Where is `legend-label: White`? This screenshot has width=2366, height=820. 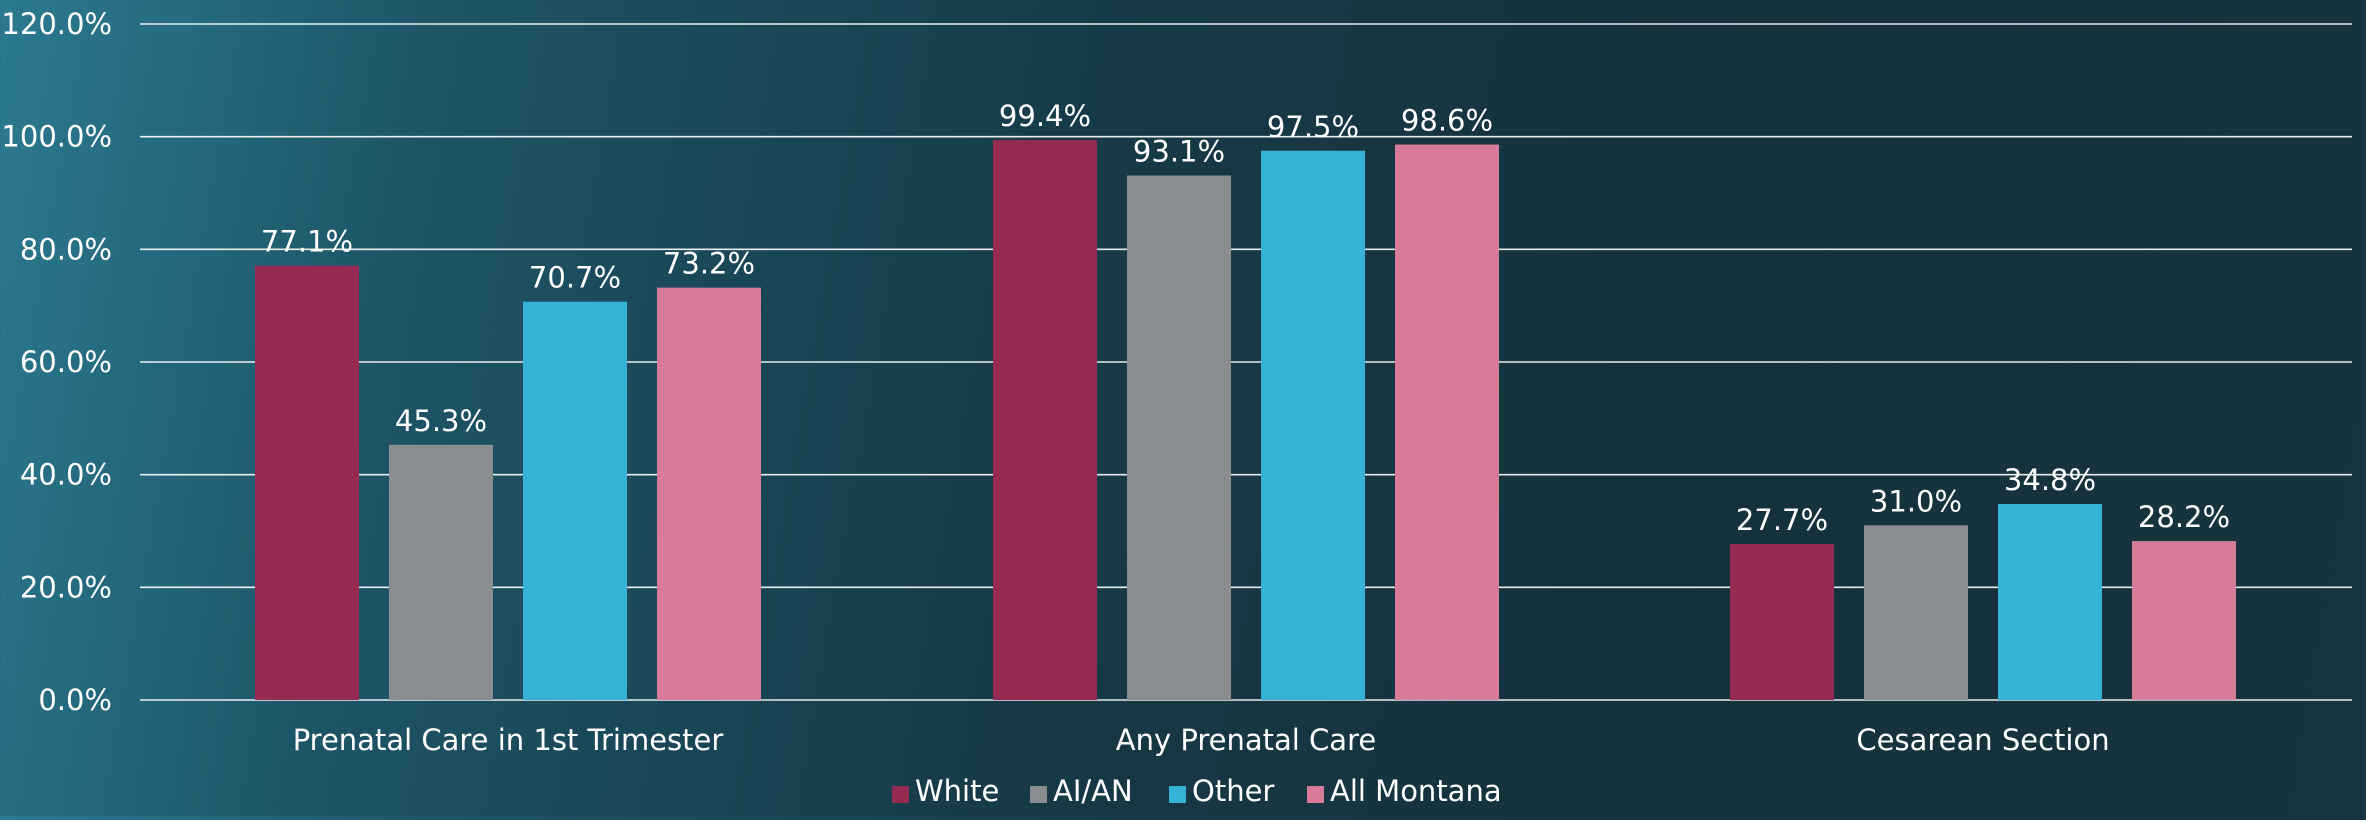
legend-label: White is located at coordinates (957, 791).